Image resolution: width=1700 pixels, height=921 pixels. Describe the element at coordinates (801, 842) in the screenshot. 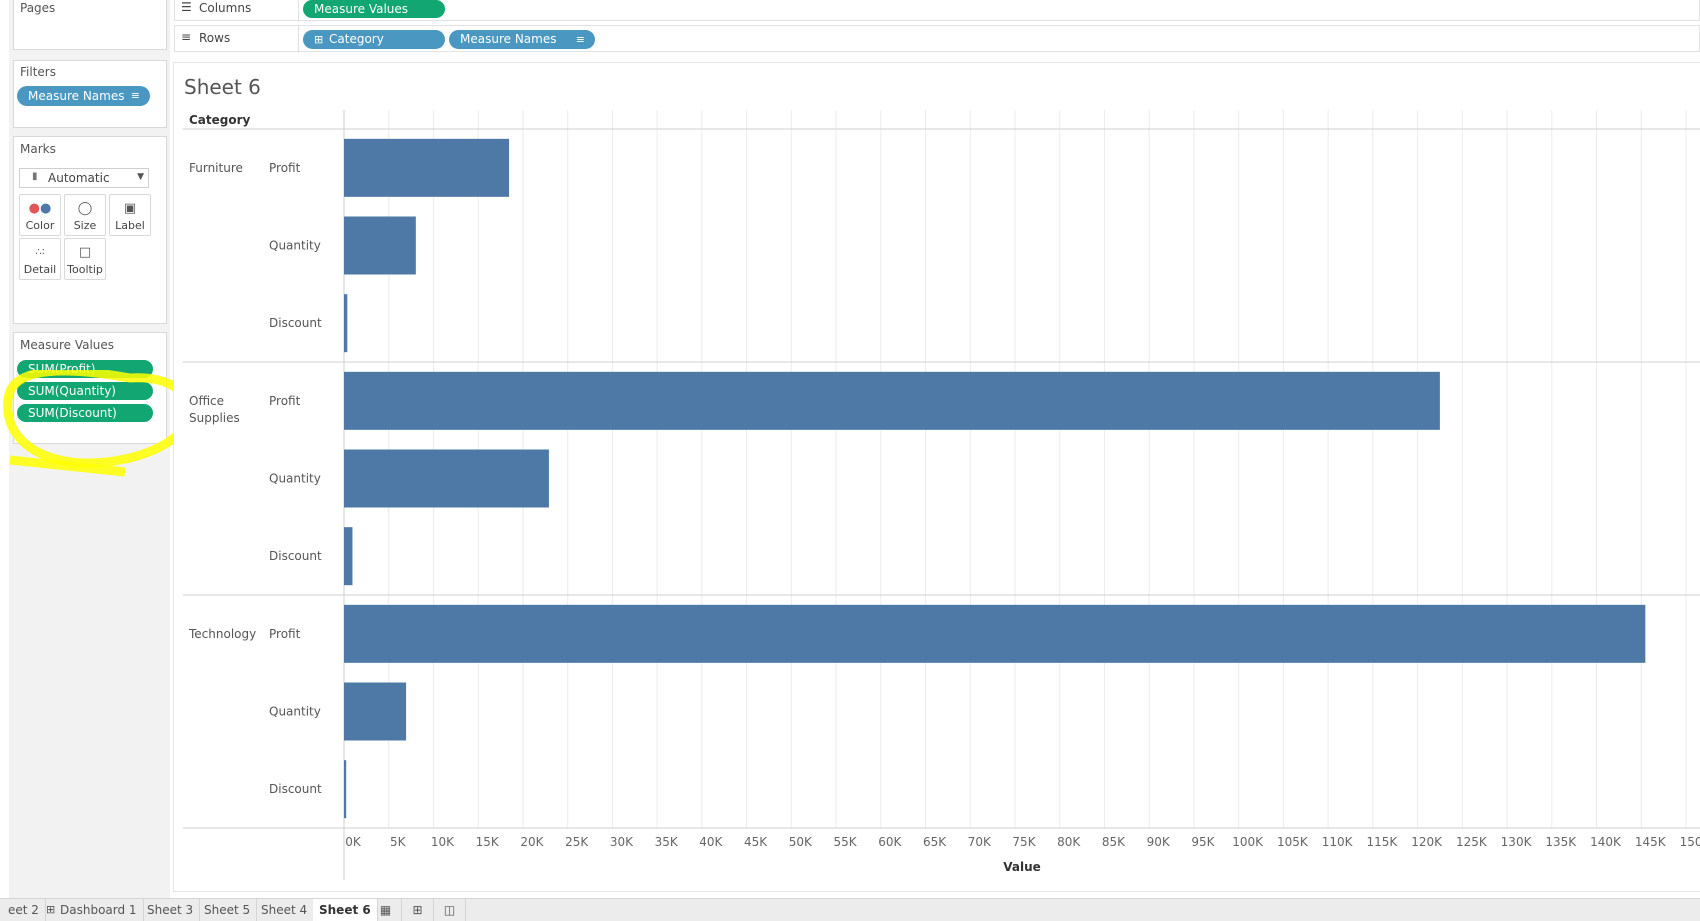

I see `x-tick-label: 50K` at that location.